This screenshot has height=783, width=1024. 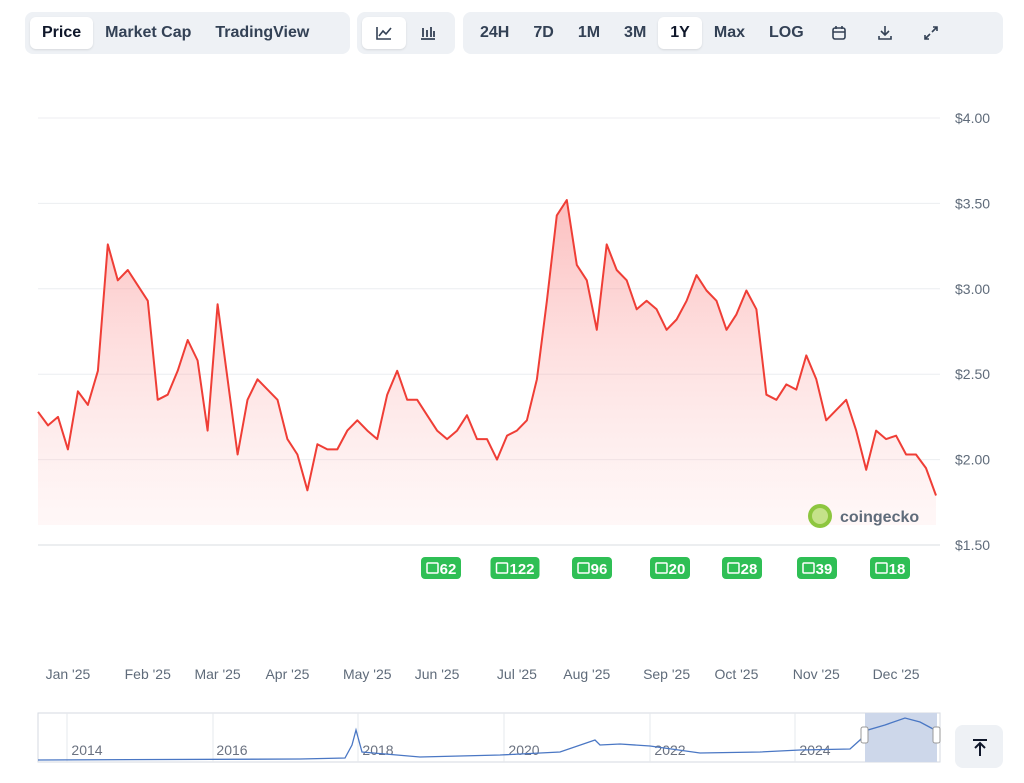 I want to click on range-tabs: 24H 7D 1M 3M 1Y Max LOG, so click(x=733, y=33).